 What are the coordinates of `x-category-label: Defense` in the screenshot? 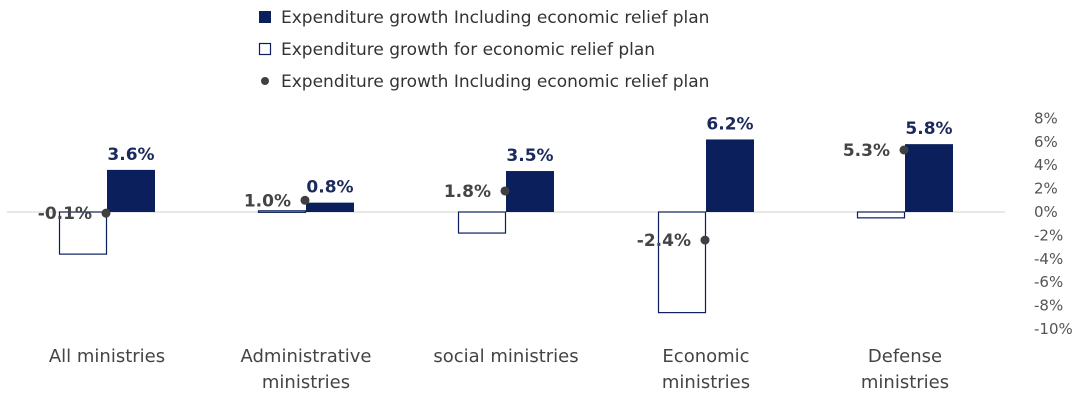 It's located at (905, 356).